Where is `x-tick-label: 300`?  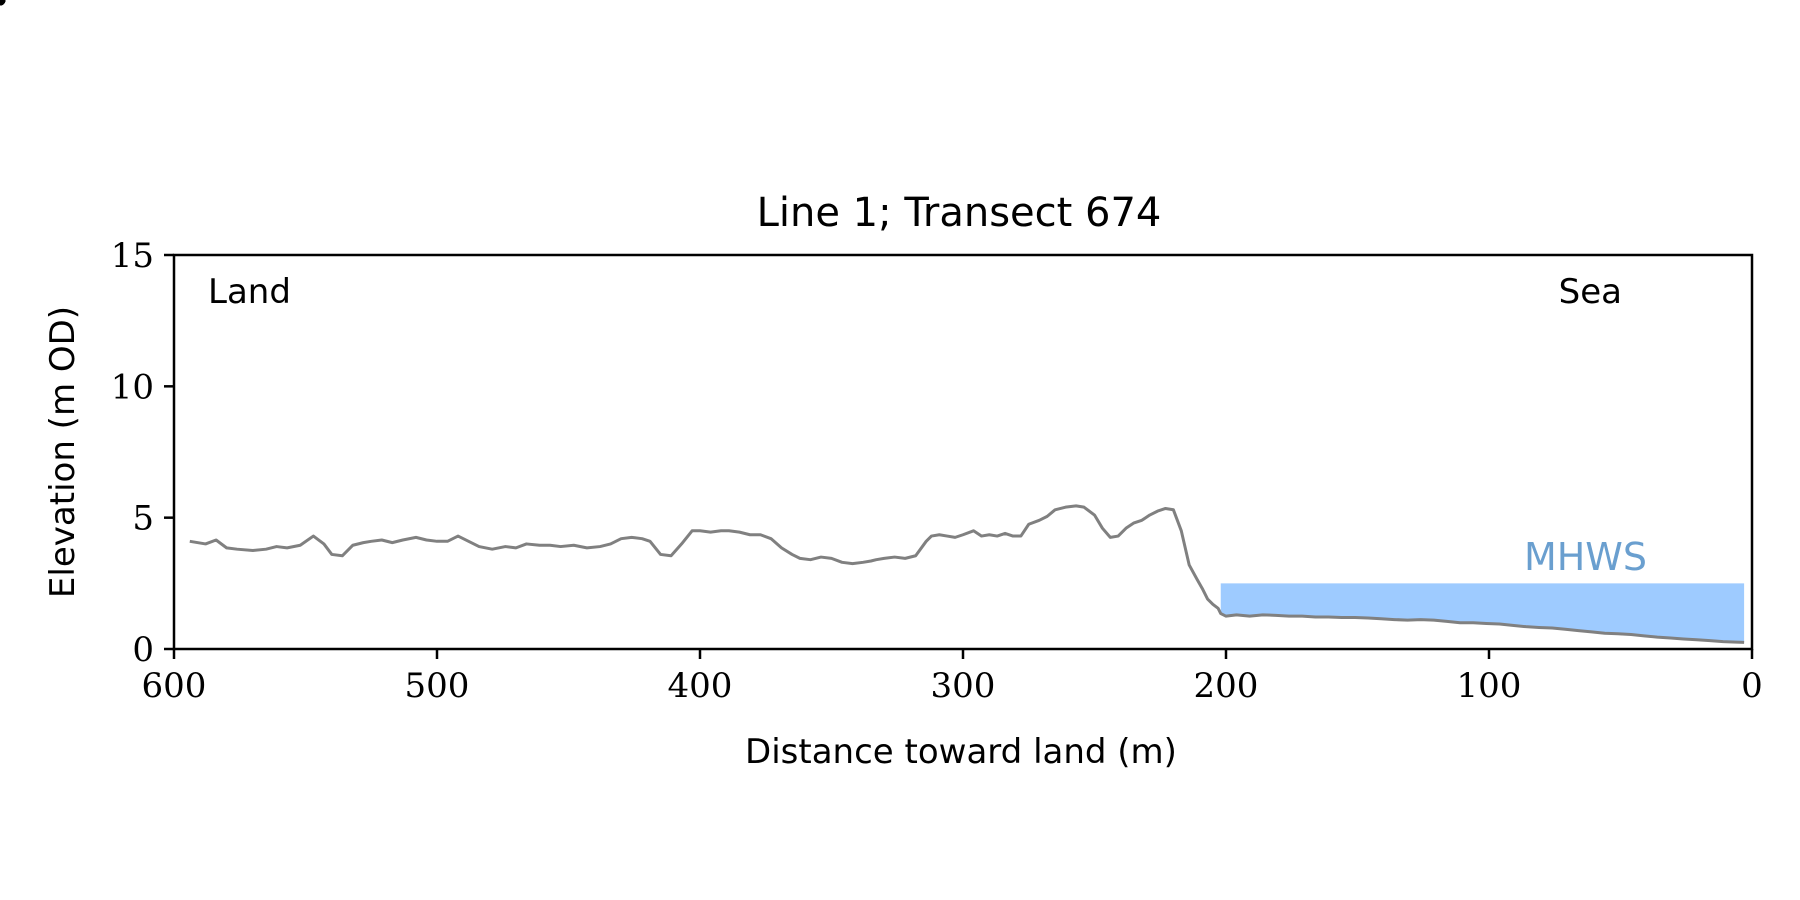 x-tick-label: 300 is located at coordinates (963, 686).